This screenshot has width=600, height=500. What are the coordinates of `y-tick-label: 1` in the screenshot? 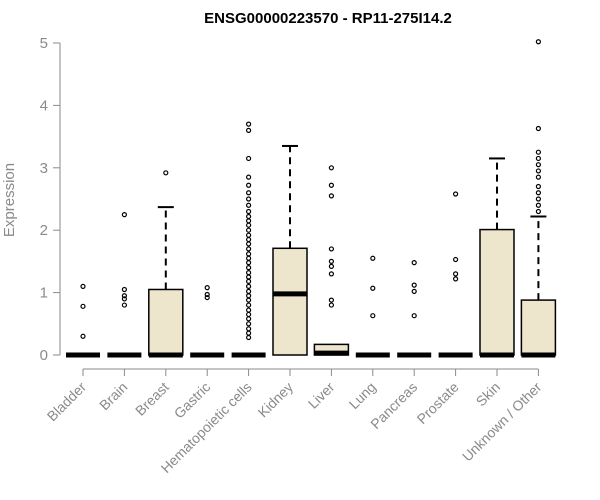 It's located at (44, 293).